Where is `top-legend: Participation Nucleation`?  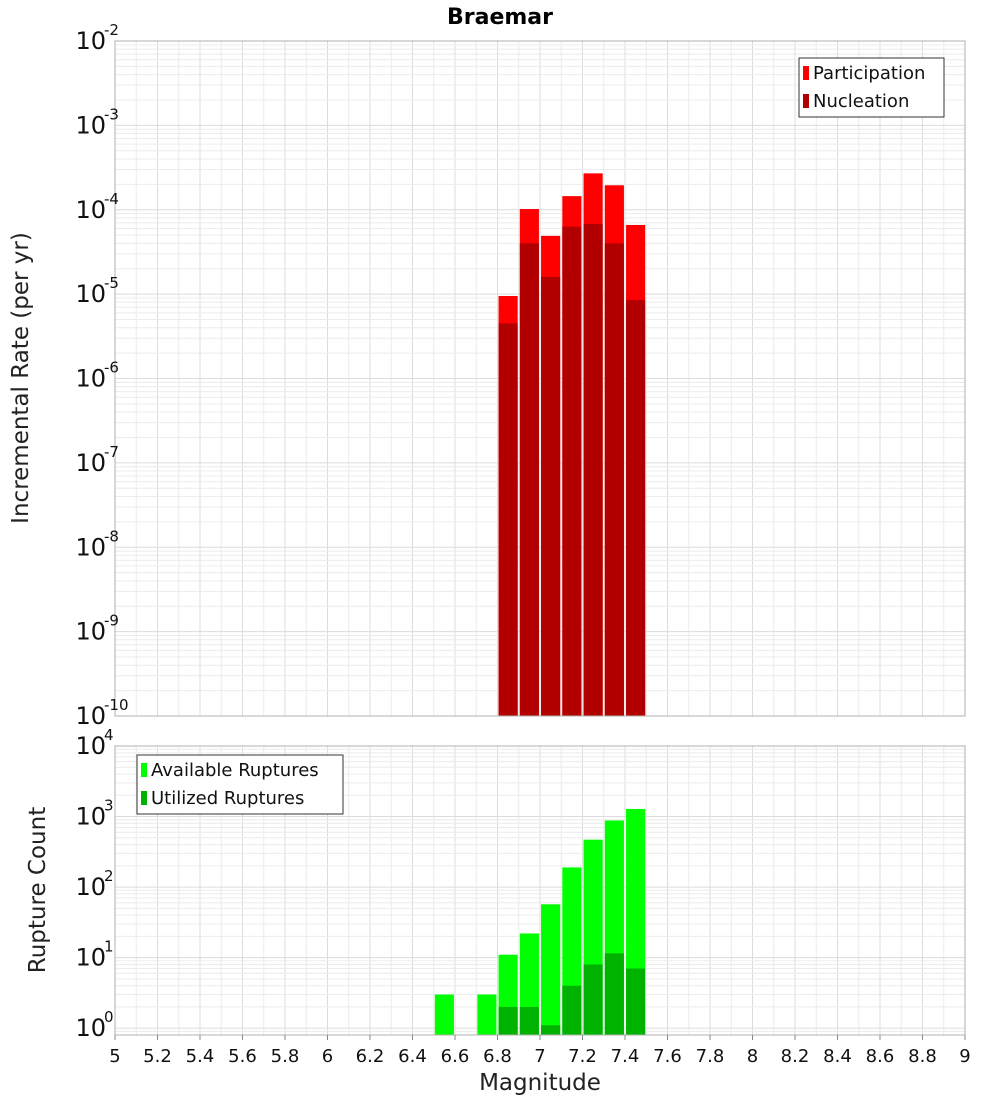
top-legend: Participation Nucleation is located at coordinates (871, 87).